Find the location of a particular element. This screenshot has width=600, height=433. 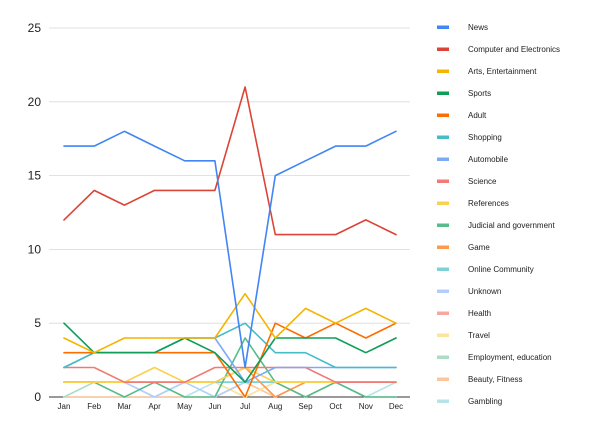

y-tick-label: 20 is located at coordinates (35, 102).